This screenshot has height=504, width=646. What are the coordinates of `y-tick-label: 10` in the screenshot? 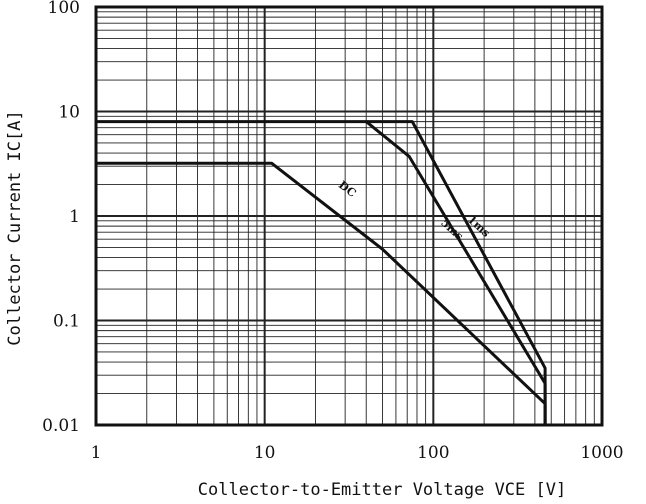 It's located at (69, 113).